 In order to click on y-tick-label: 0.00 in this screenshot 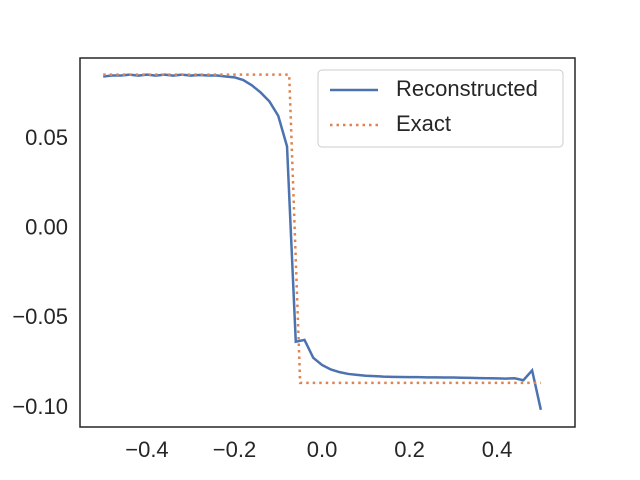, I will do `click(46, 227)`.